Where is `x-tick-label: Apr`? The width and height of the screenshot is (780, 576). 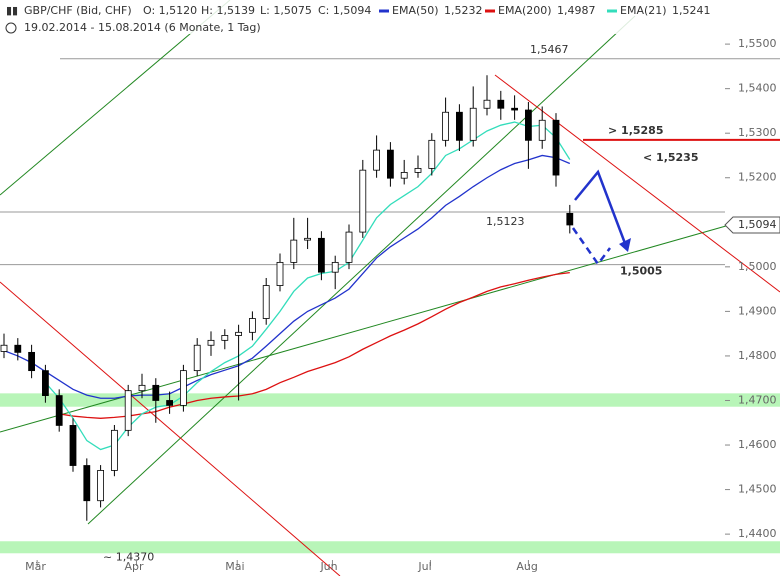
x-tick-label: Apr is located at coordinates (134, 566).